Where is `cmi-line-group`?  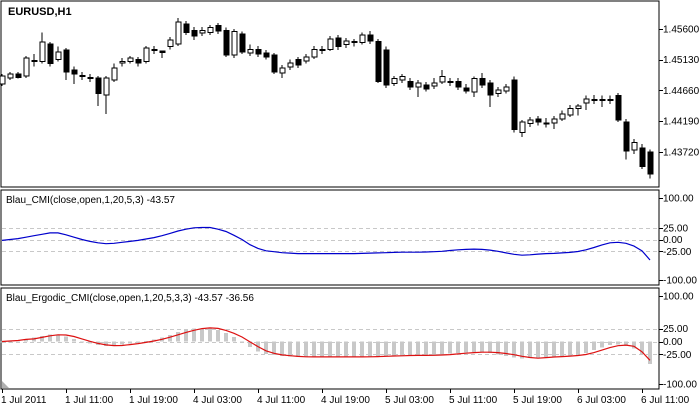
cmi-line-group is located at coordinates (329, 243).